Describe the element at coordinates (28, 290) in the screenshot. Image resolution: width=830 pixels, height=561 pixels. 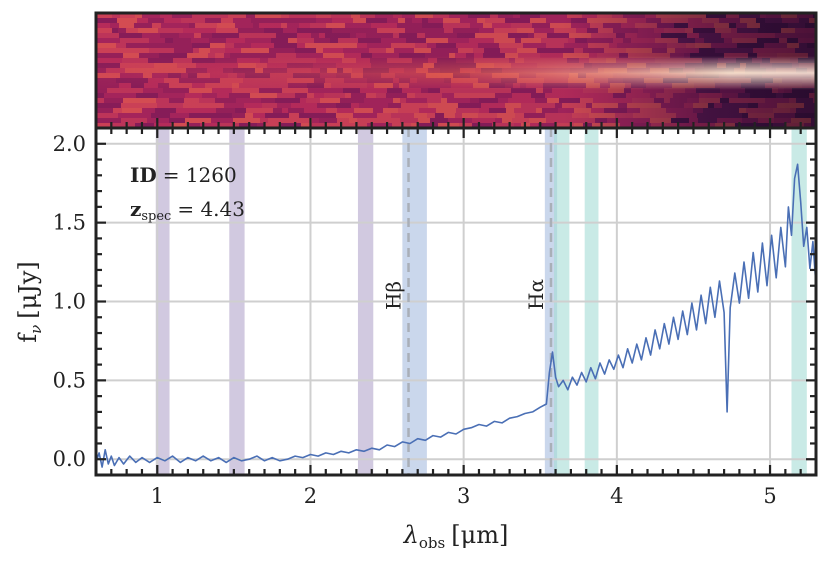
I see `y-axis-title-unit: [μJy]` at that location.